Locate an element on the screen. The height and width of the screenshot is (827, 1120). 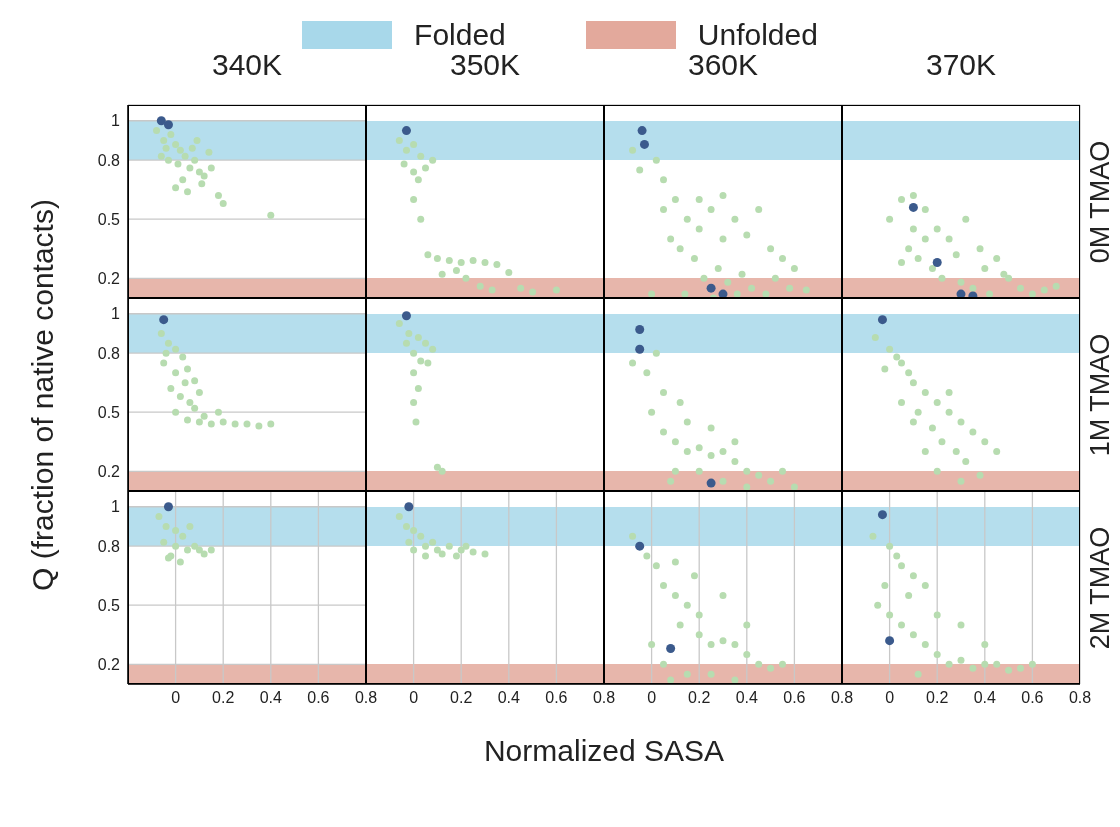
x-tick-label: 0 is located at coordinates (652, 698).